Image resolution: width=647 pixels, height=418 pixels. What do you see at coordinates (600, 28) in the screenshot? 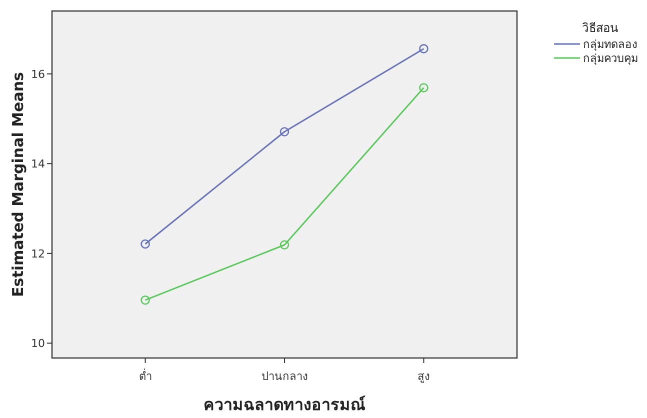
I see `legend-title: วิธีสอน` at bounding box center [600, 28].